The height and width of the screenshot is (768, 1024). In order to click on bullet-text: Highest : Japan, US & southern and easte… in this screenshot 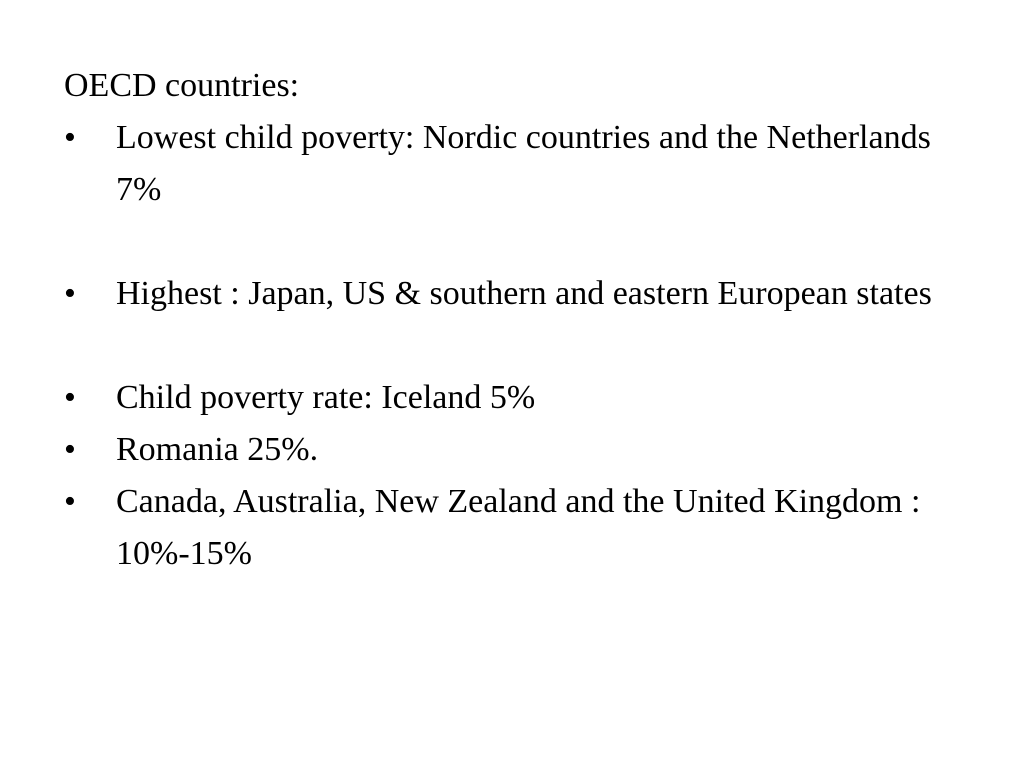, I will do `click(524, 293)`.